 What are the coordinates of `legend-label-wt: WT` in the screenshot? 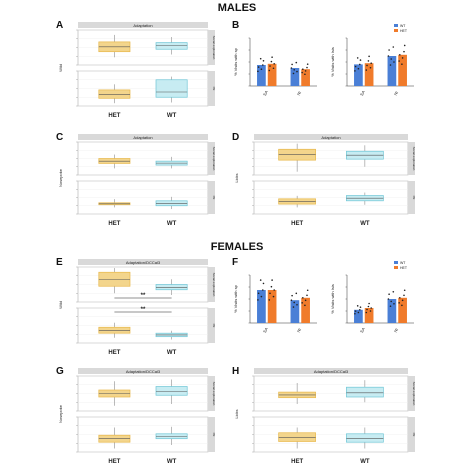 It's located at (403, 263).